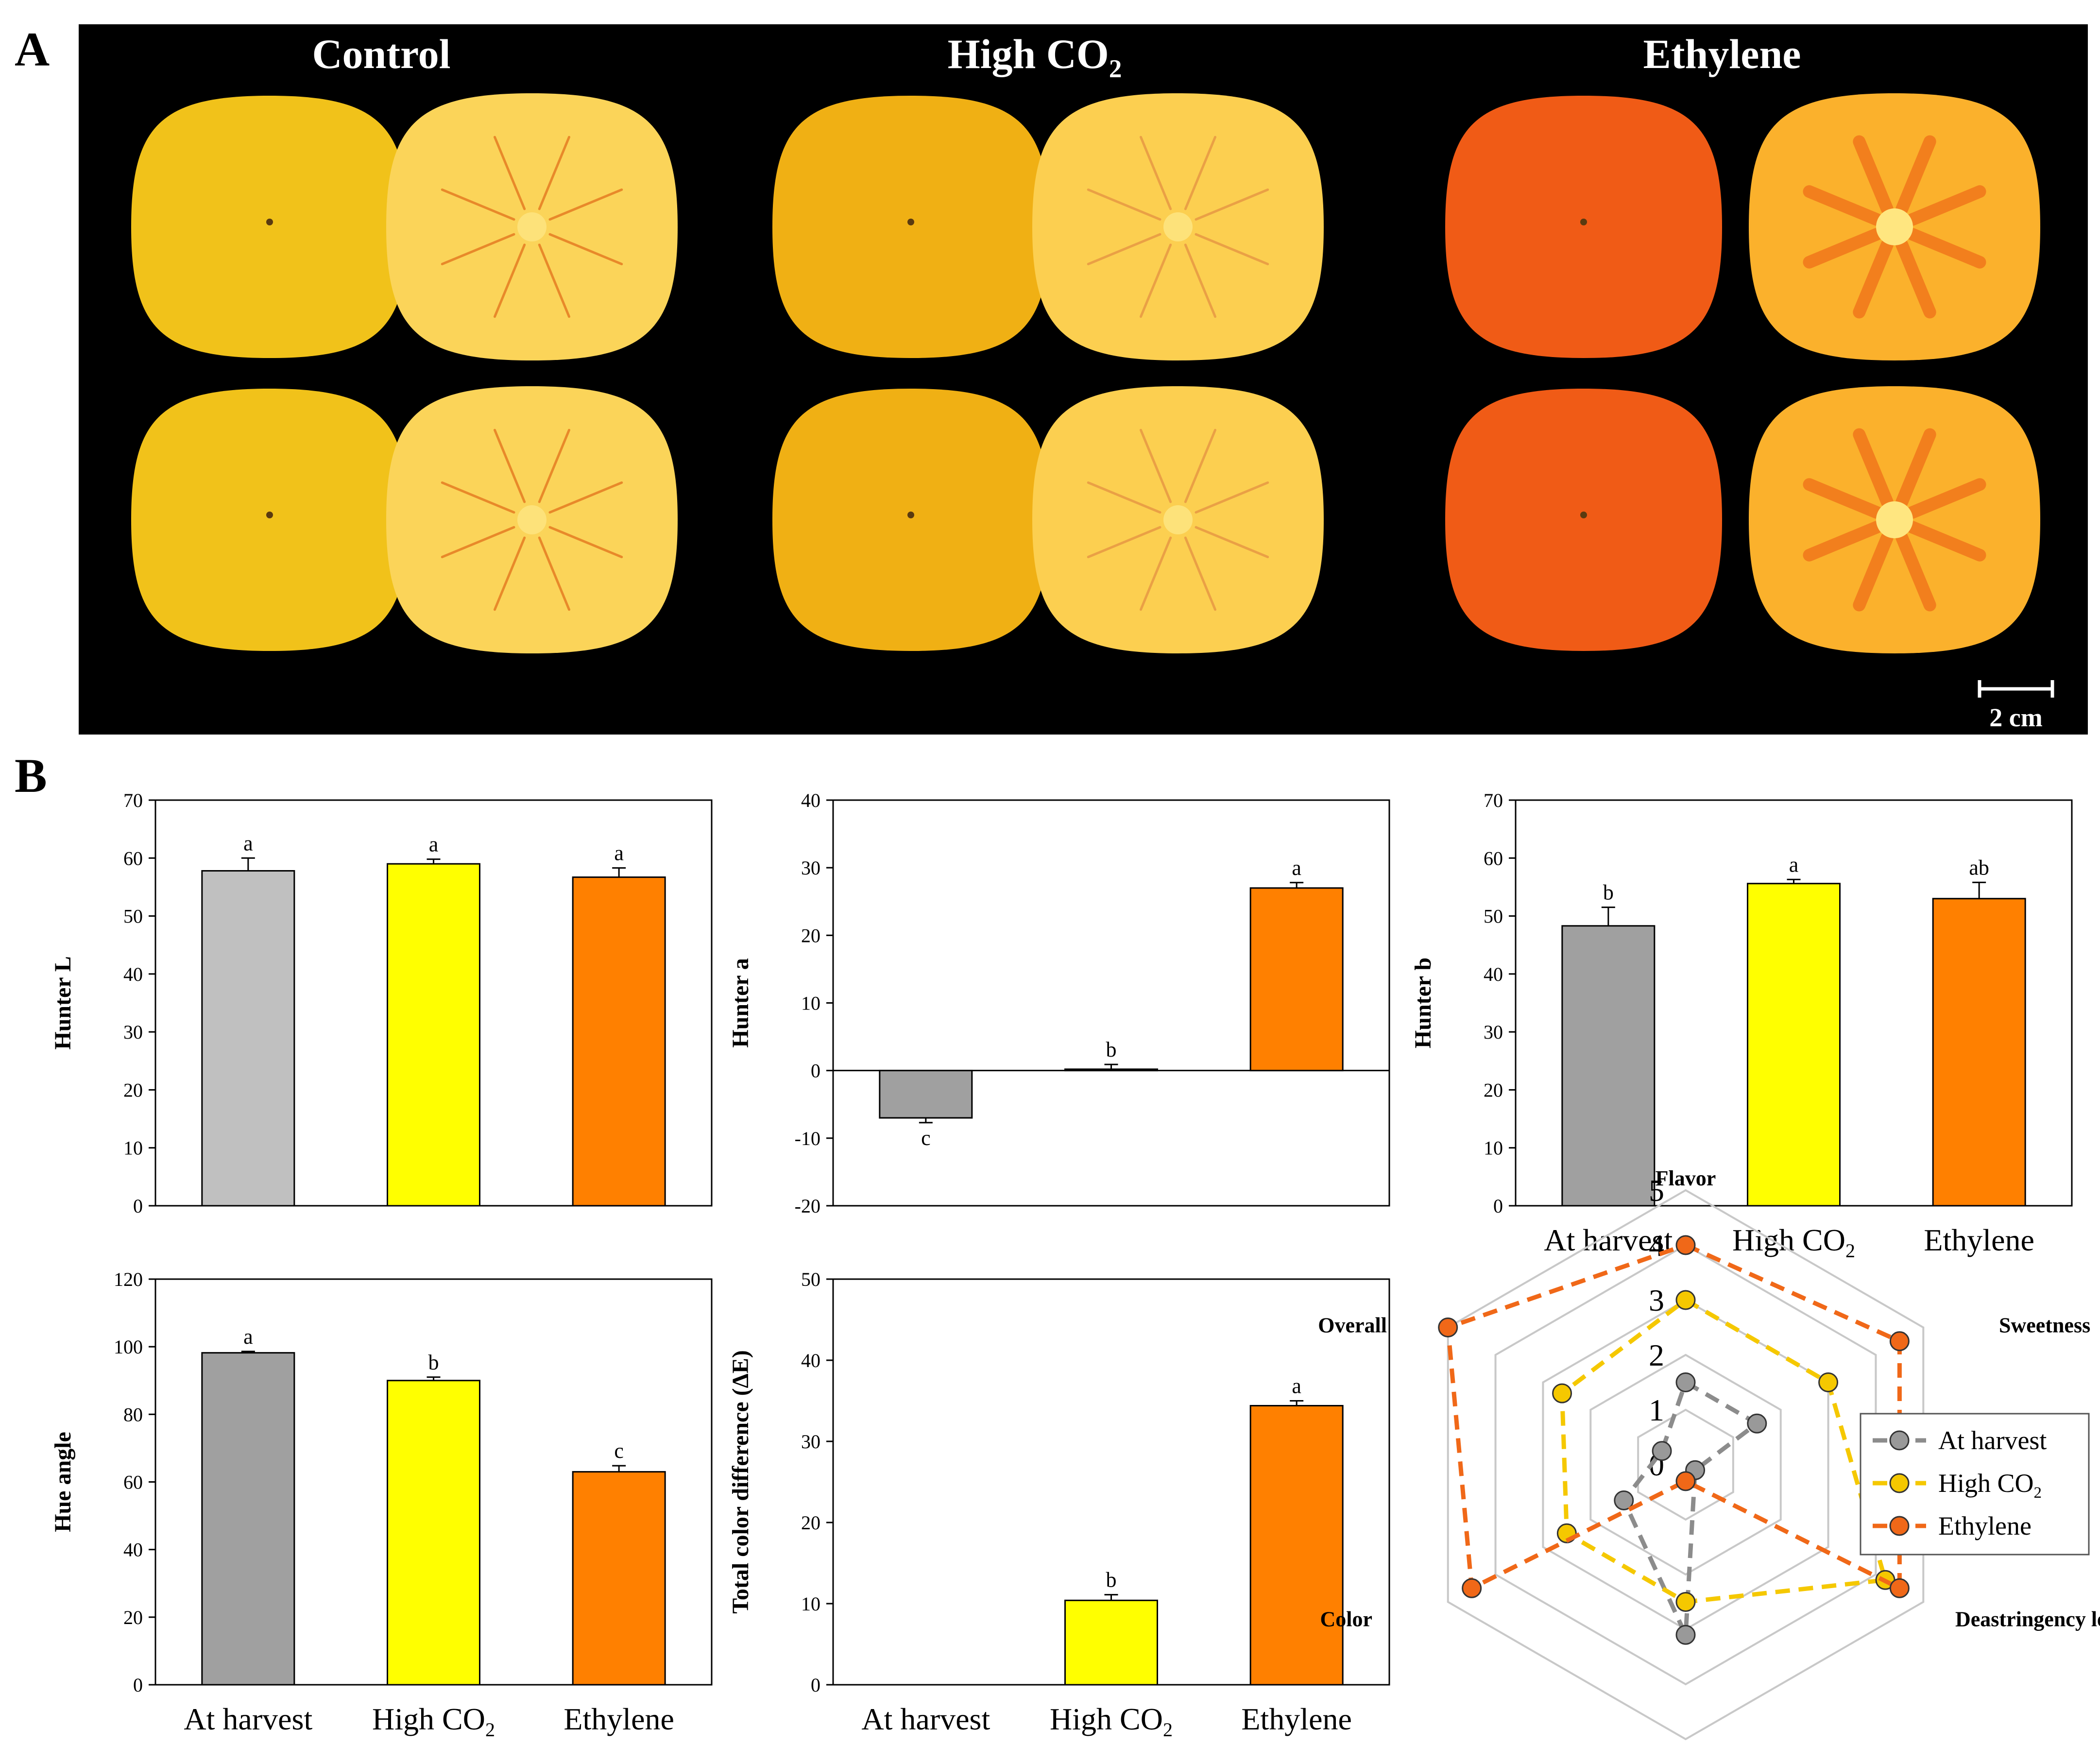 The width and height of the screenshot is (2100, 1745). I want to click on radar-tick-label: 2, so click(1657, 1355).